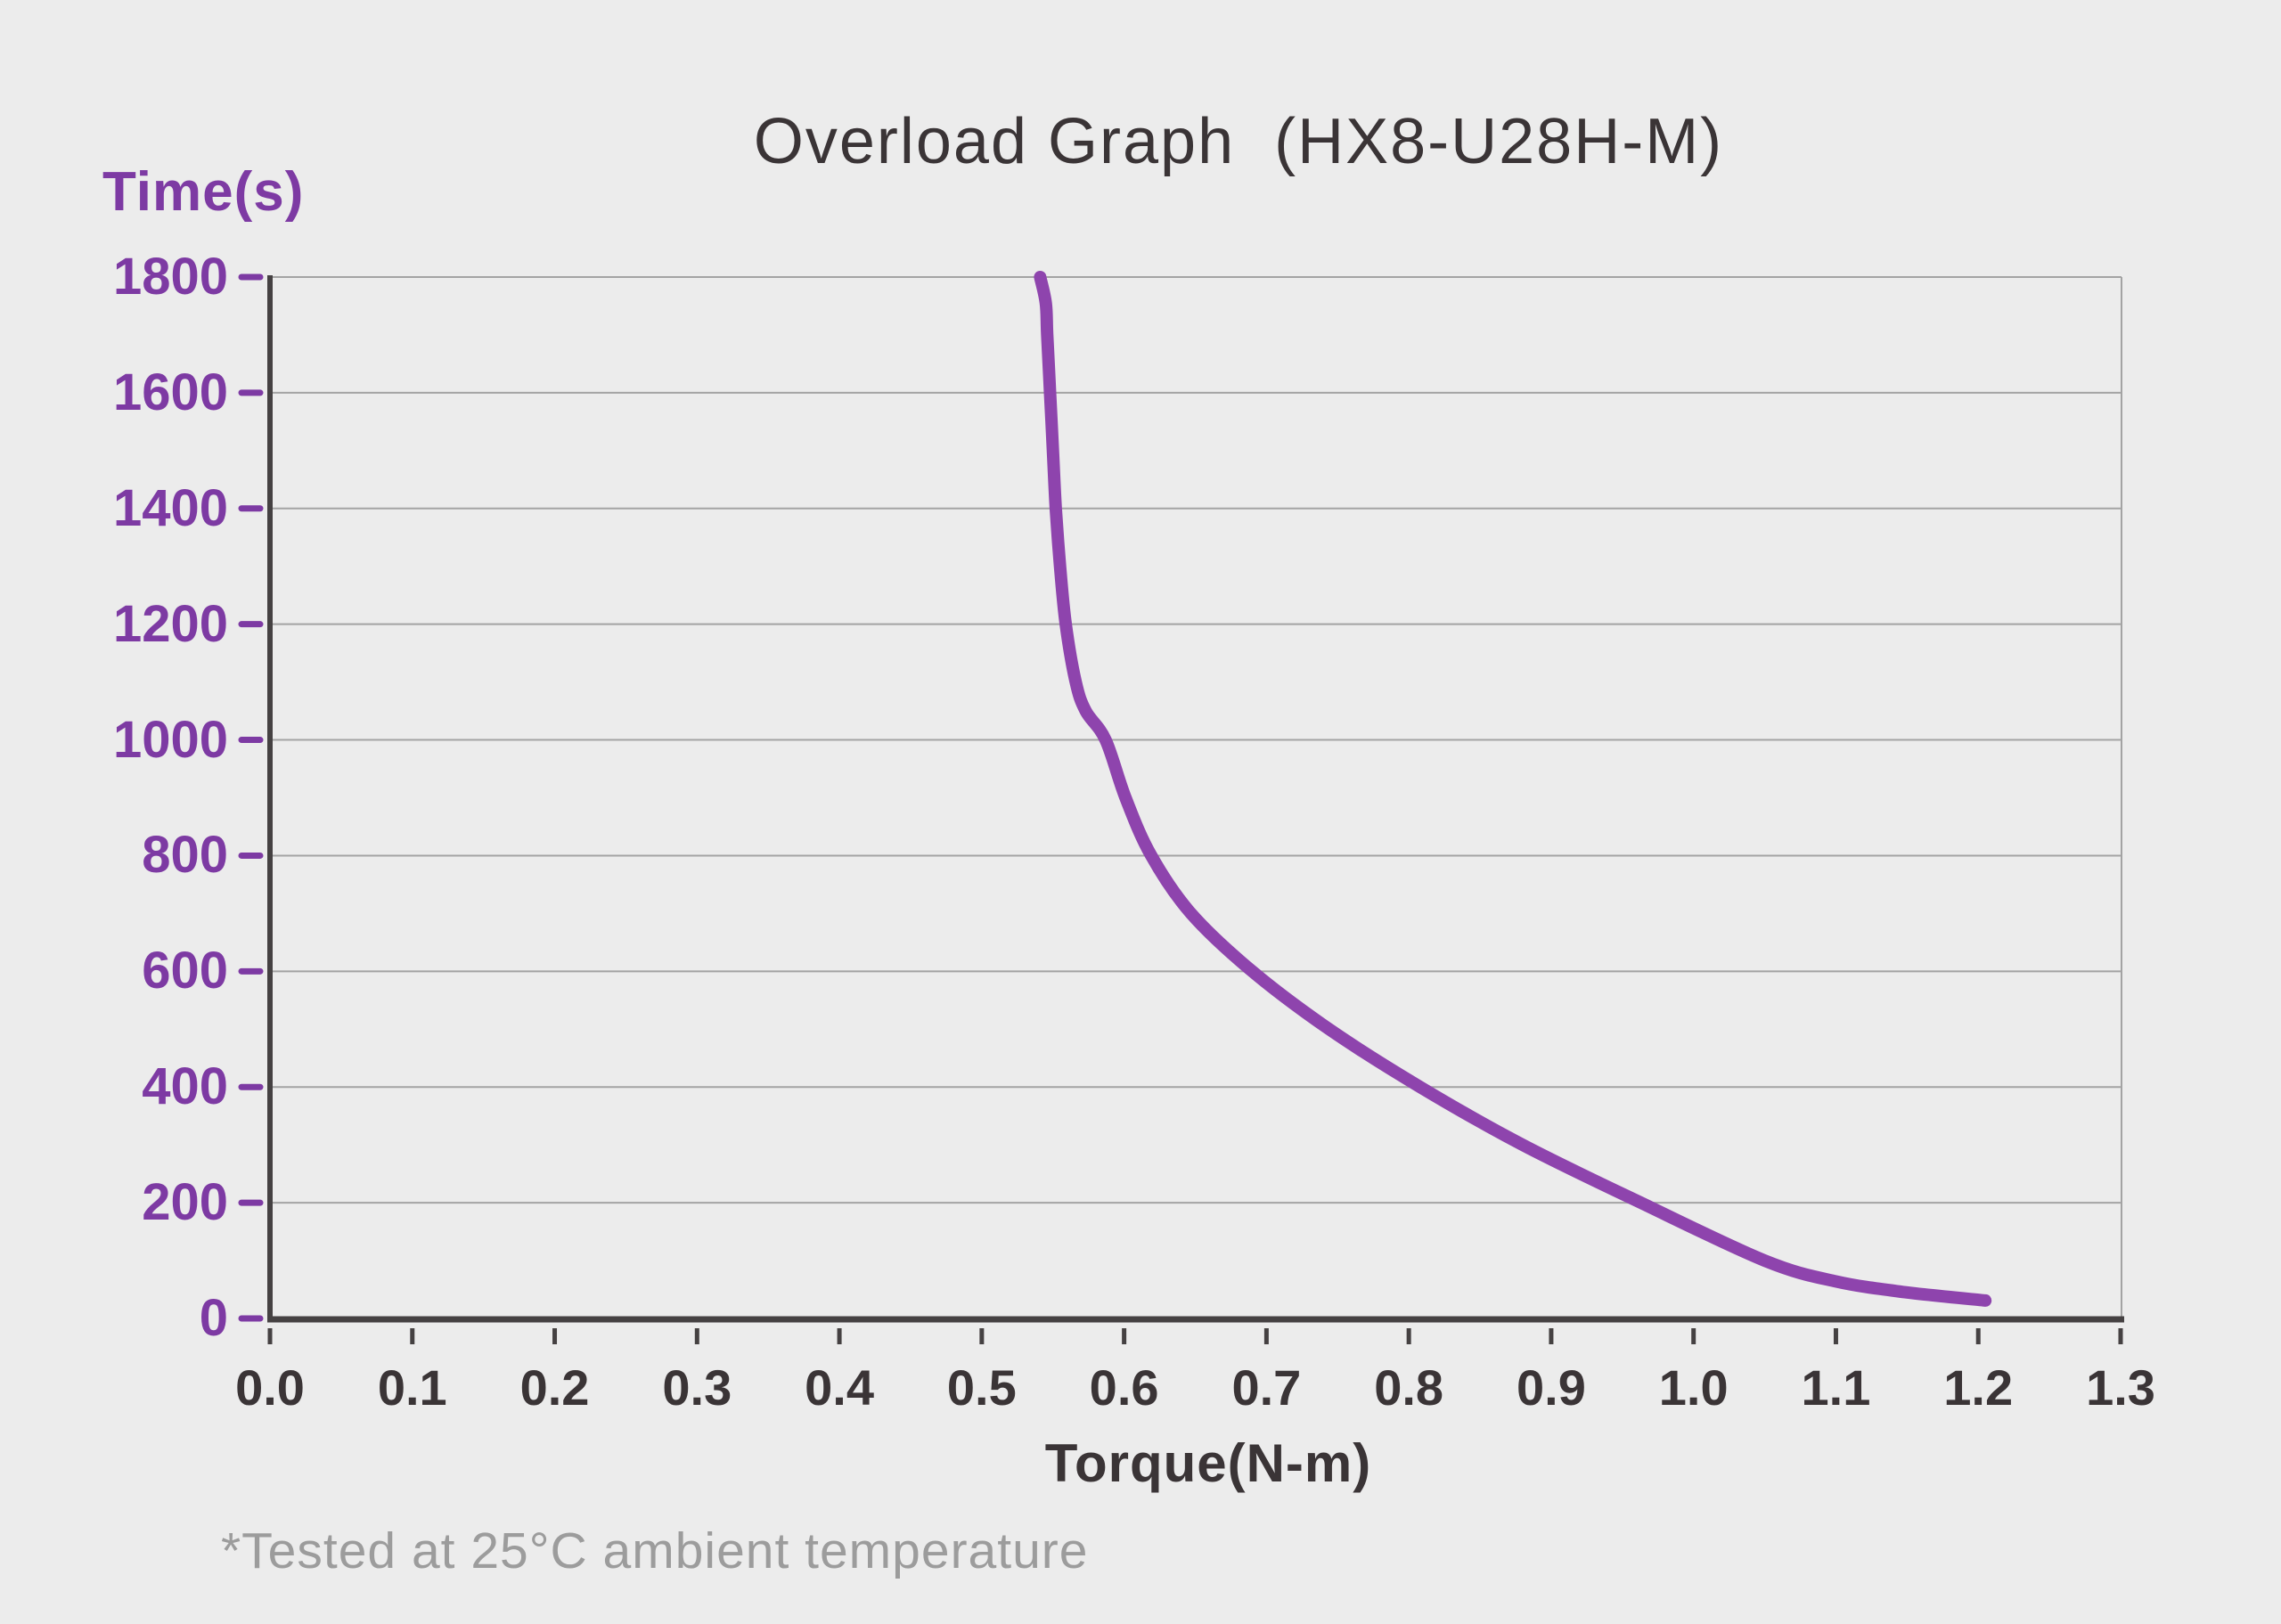 Image resolution: width=2281 pixels, height=1624 pixels. I want to click on x-tick-label: 0.0, so click(270, 1387).